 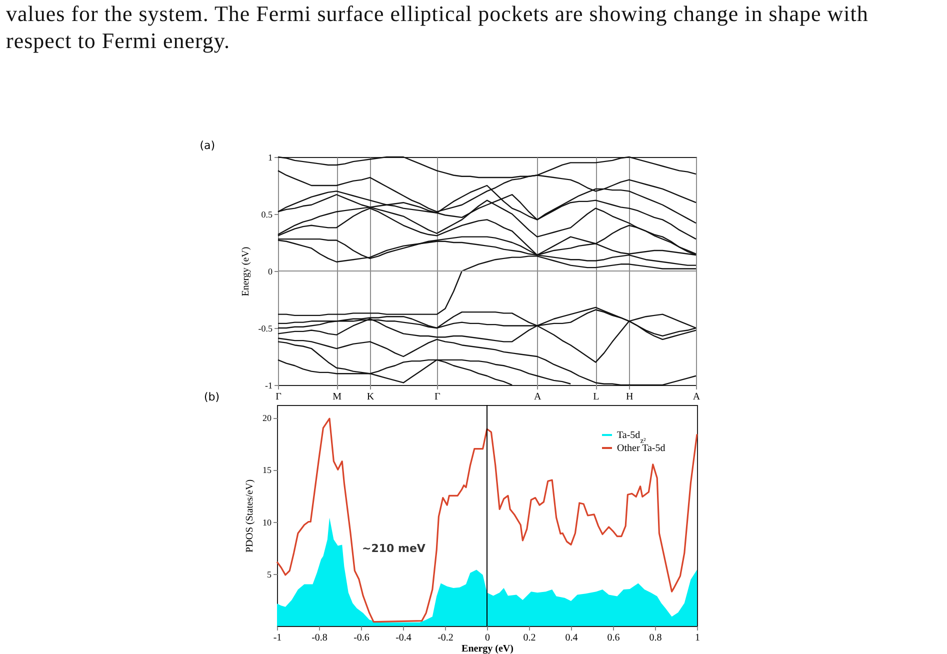 I want to click on y-tick-label: 5, so click(x=269, y=574).